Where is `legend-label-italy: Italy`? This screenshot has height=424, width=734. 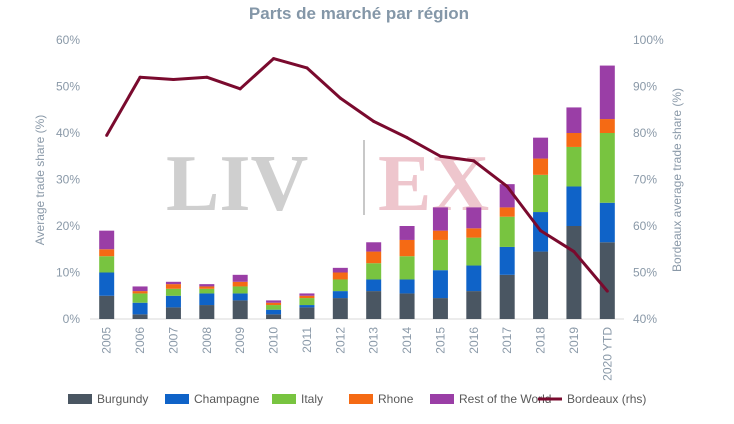 legend-label-italy: Italy is located at coordinates (312, 399).